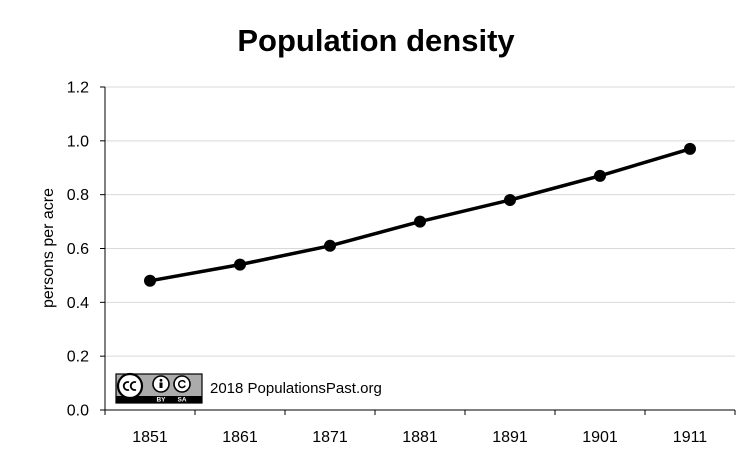 The width and height of the screenshot is (752, 452). I want to click on x-tick-label: 1891, so click(510, 437).